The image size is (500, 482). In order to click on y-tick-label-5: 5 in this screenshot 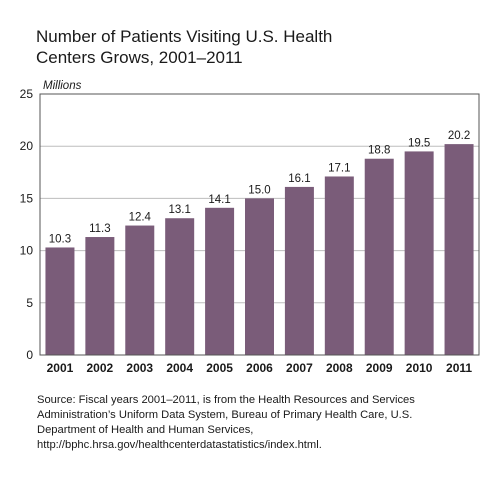, I will do `click(29, 303)`.